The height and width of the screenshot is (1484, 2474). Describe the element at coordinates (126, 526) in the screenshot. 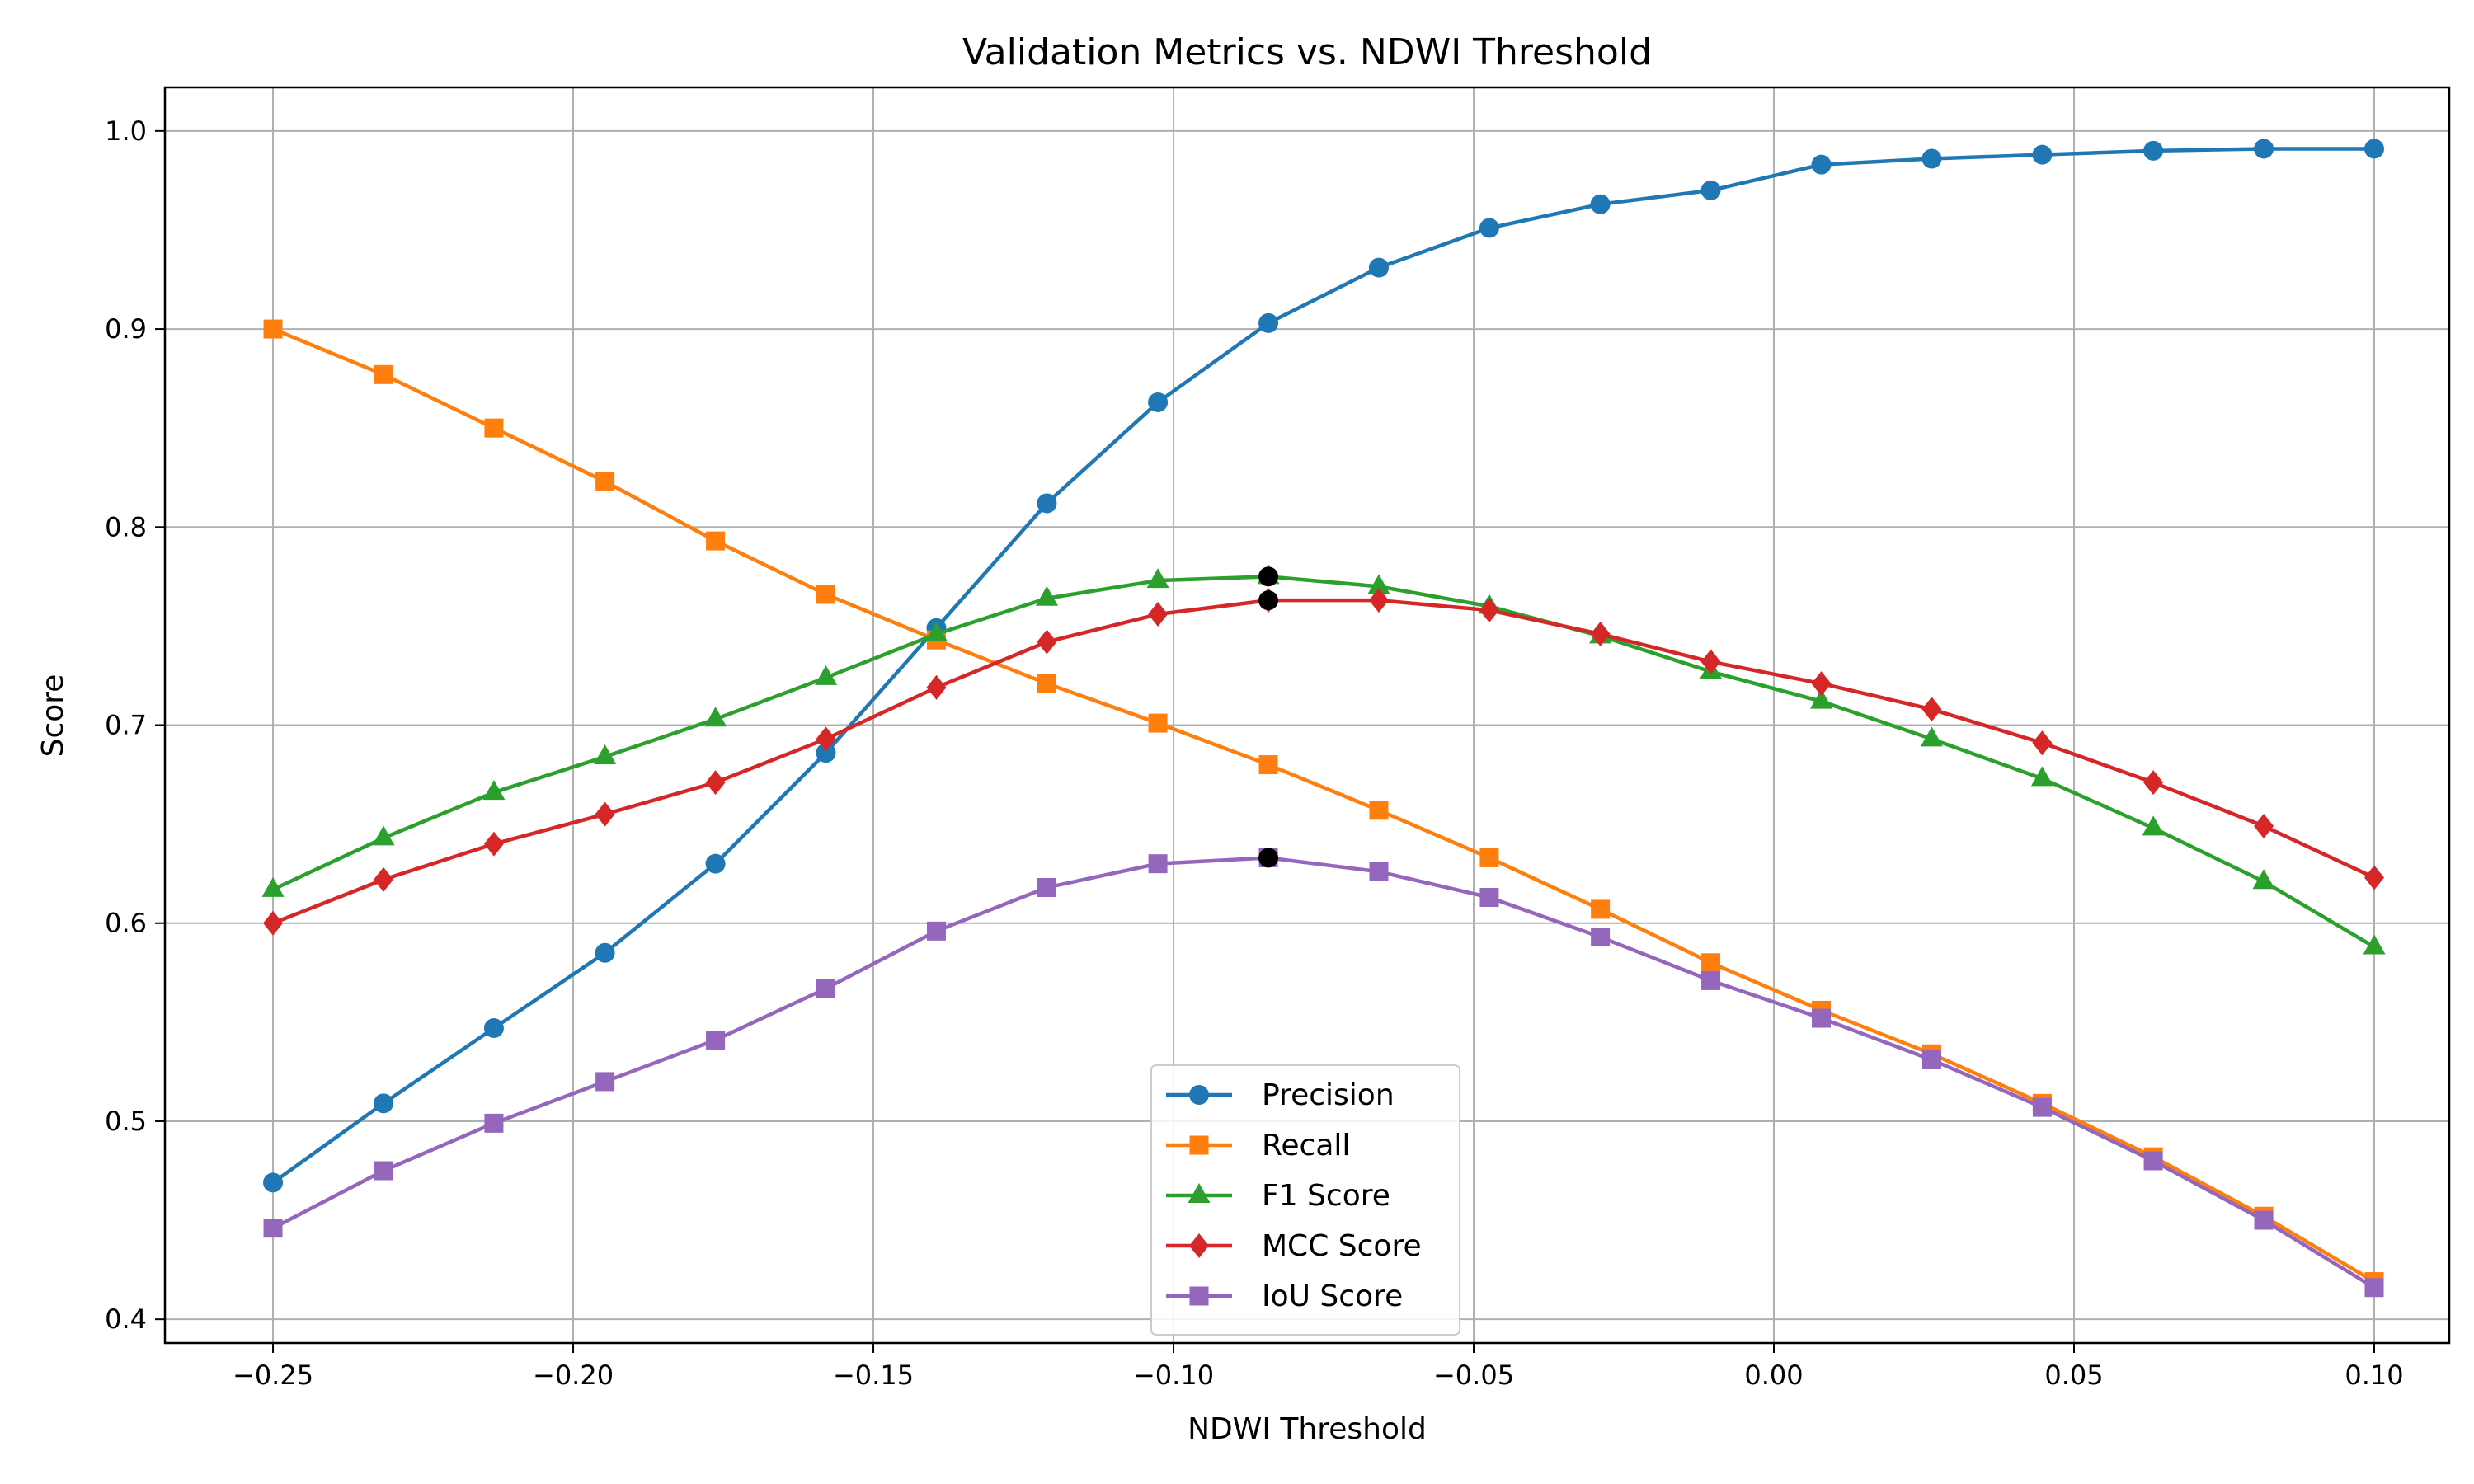

I see `y-tick-label: 0.8` at that location.